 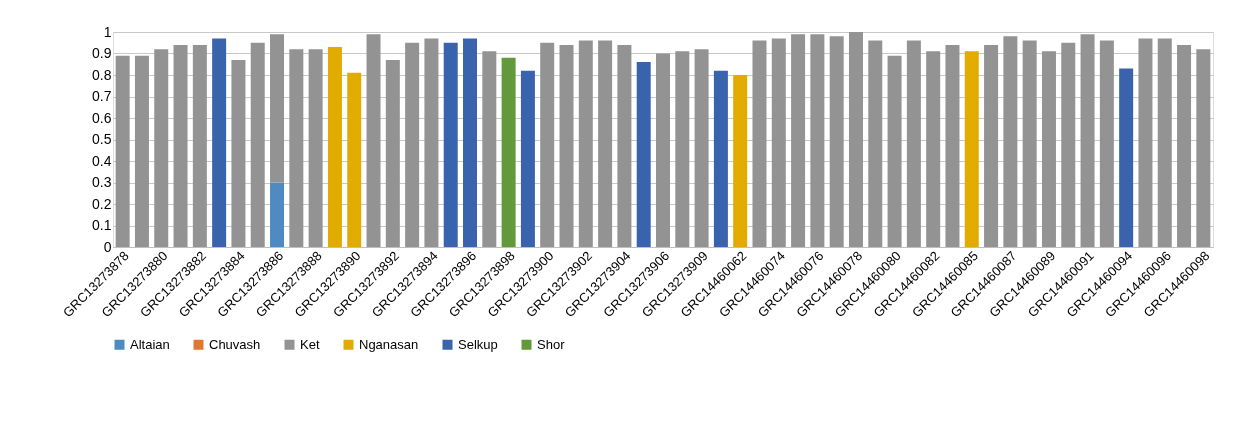 What do you see at coordinates (551, 344) in the screenshot?
I see `legend-label: Shor` at bounding box center [551, 344].